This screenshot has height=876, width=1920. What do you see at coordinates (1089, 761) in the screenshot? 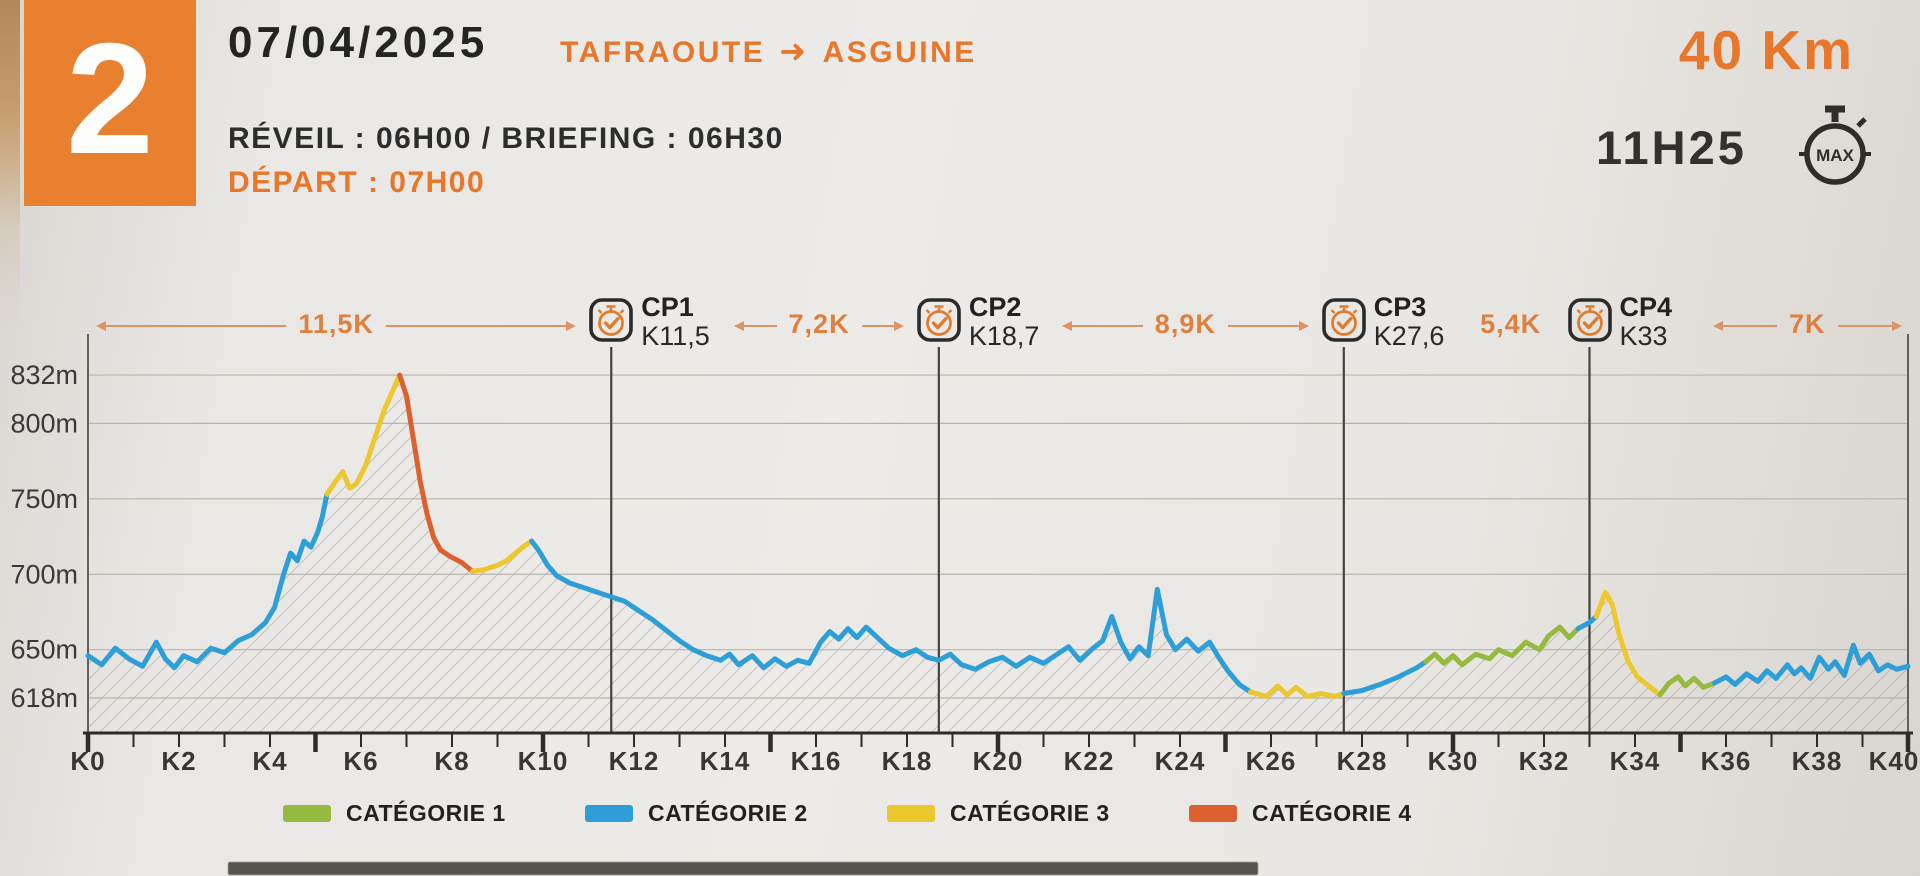
I see `x-tick-label-K22: K22` at bounding box center [1089, 761].